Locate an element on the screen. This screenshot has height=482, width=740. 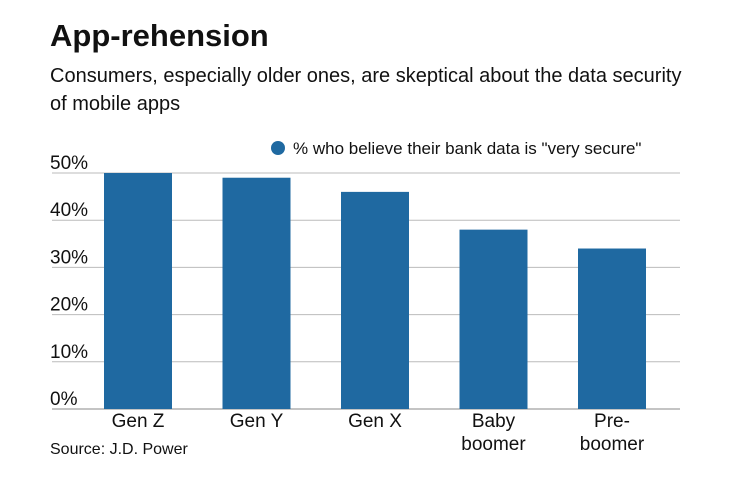
chart-title: App-rehension is located at coordinates (159, 35).